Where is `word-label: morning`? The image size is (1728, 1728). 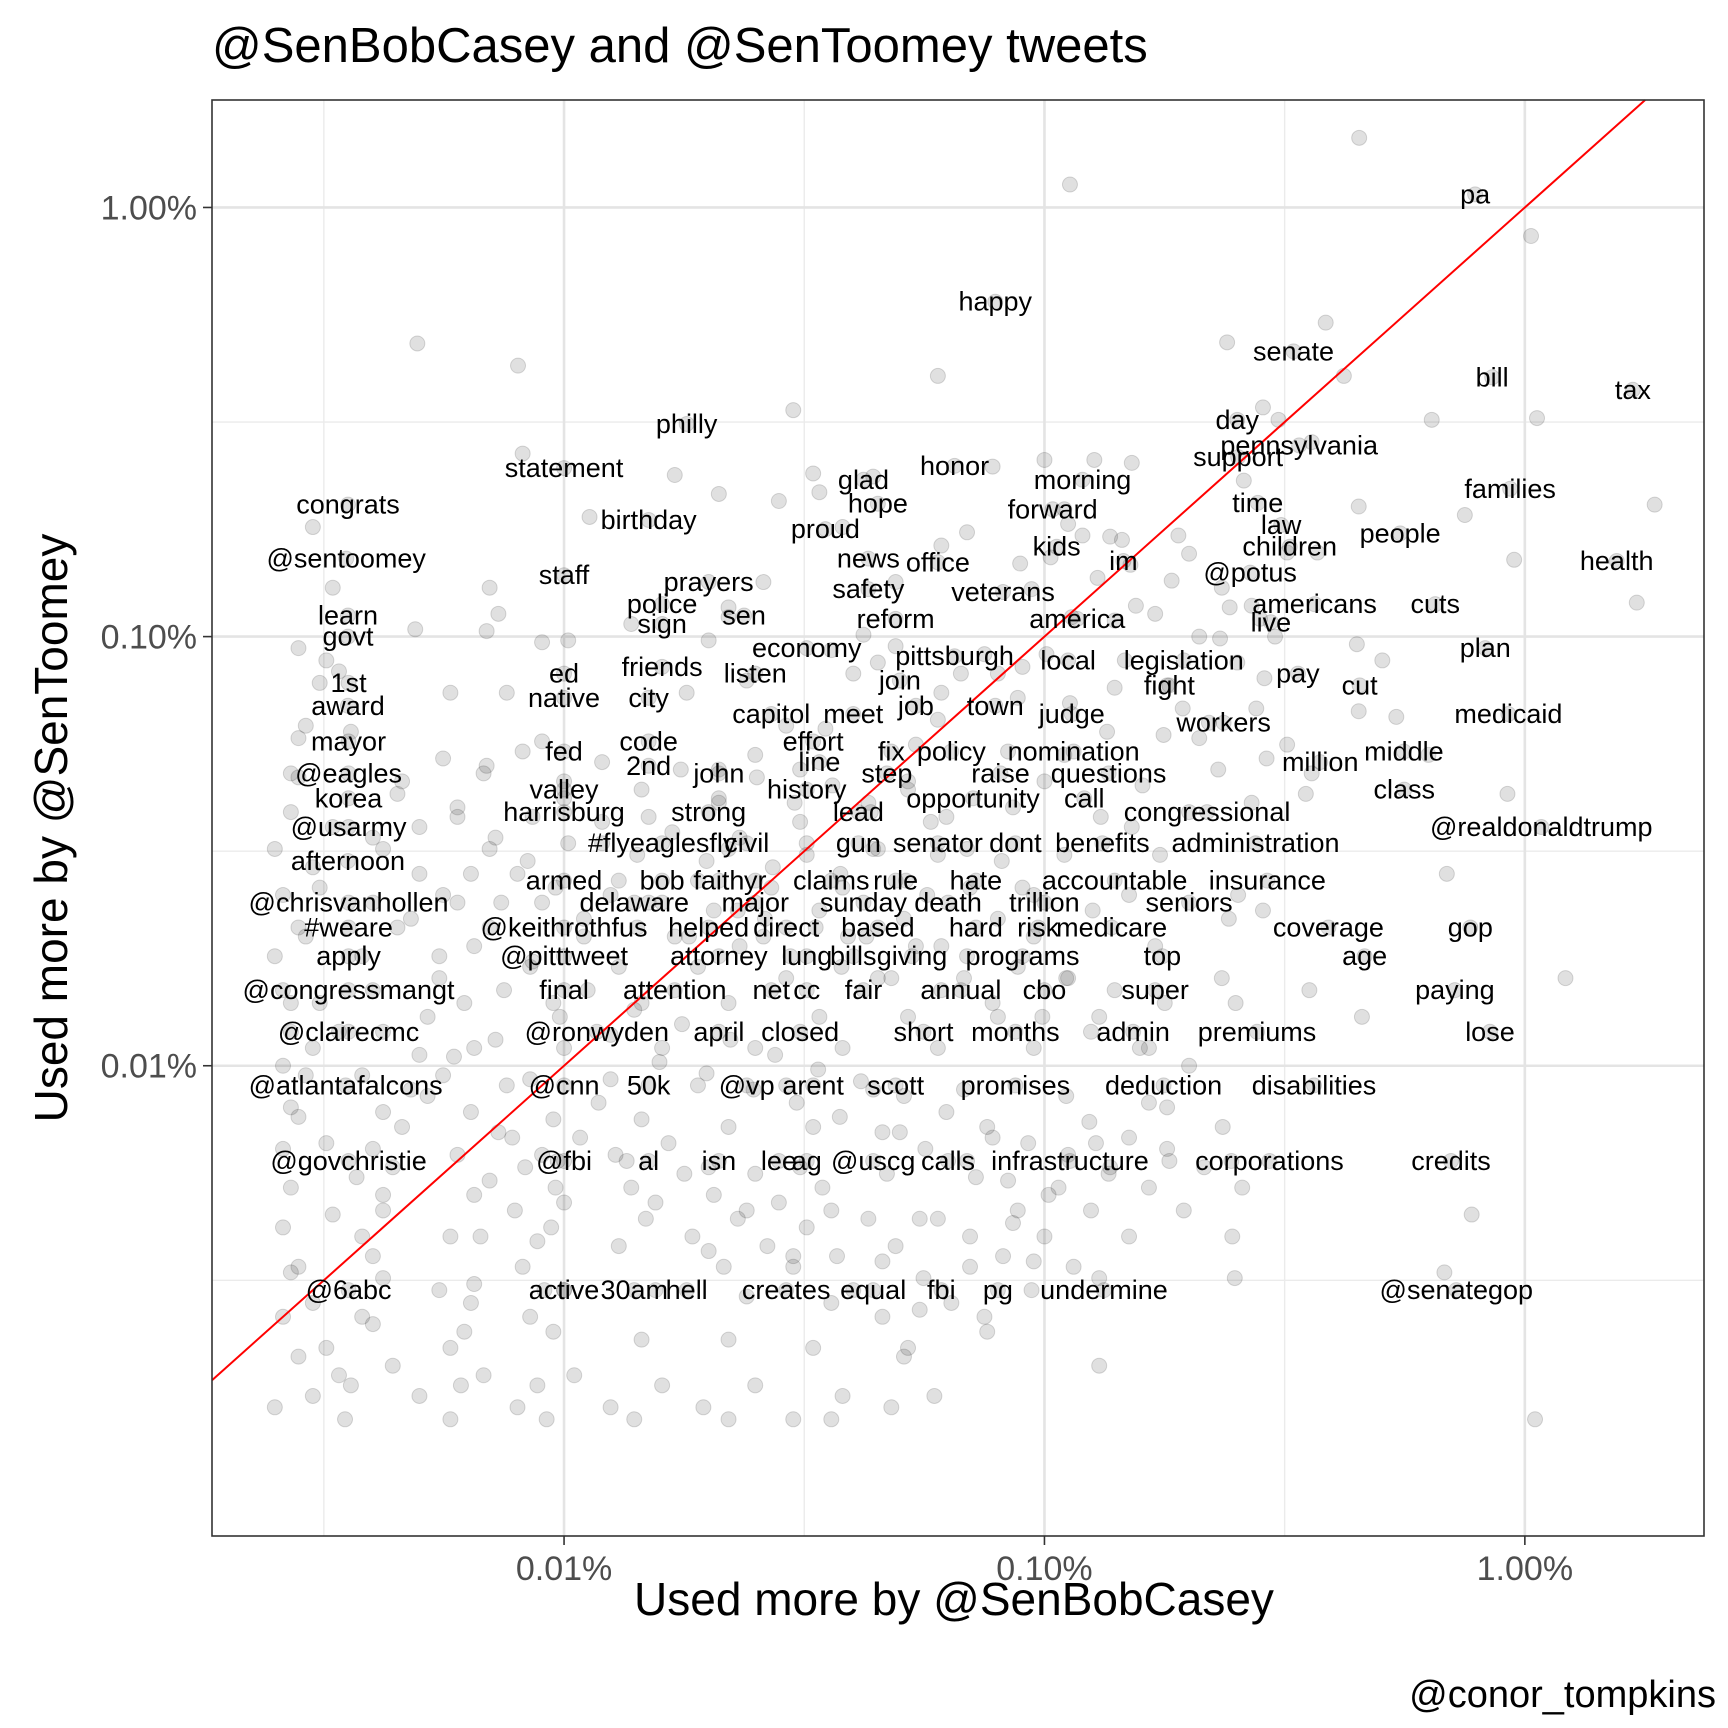
word-label: morning is located at coordinates (1083, 480).